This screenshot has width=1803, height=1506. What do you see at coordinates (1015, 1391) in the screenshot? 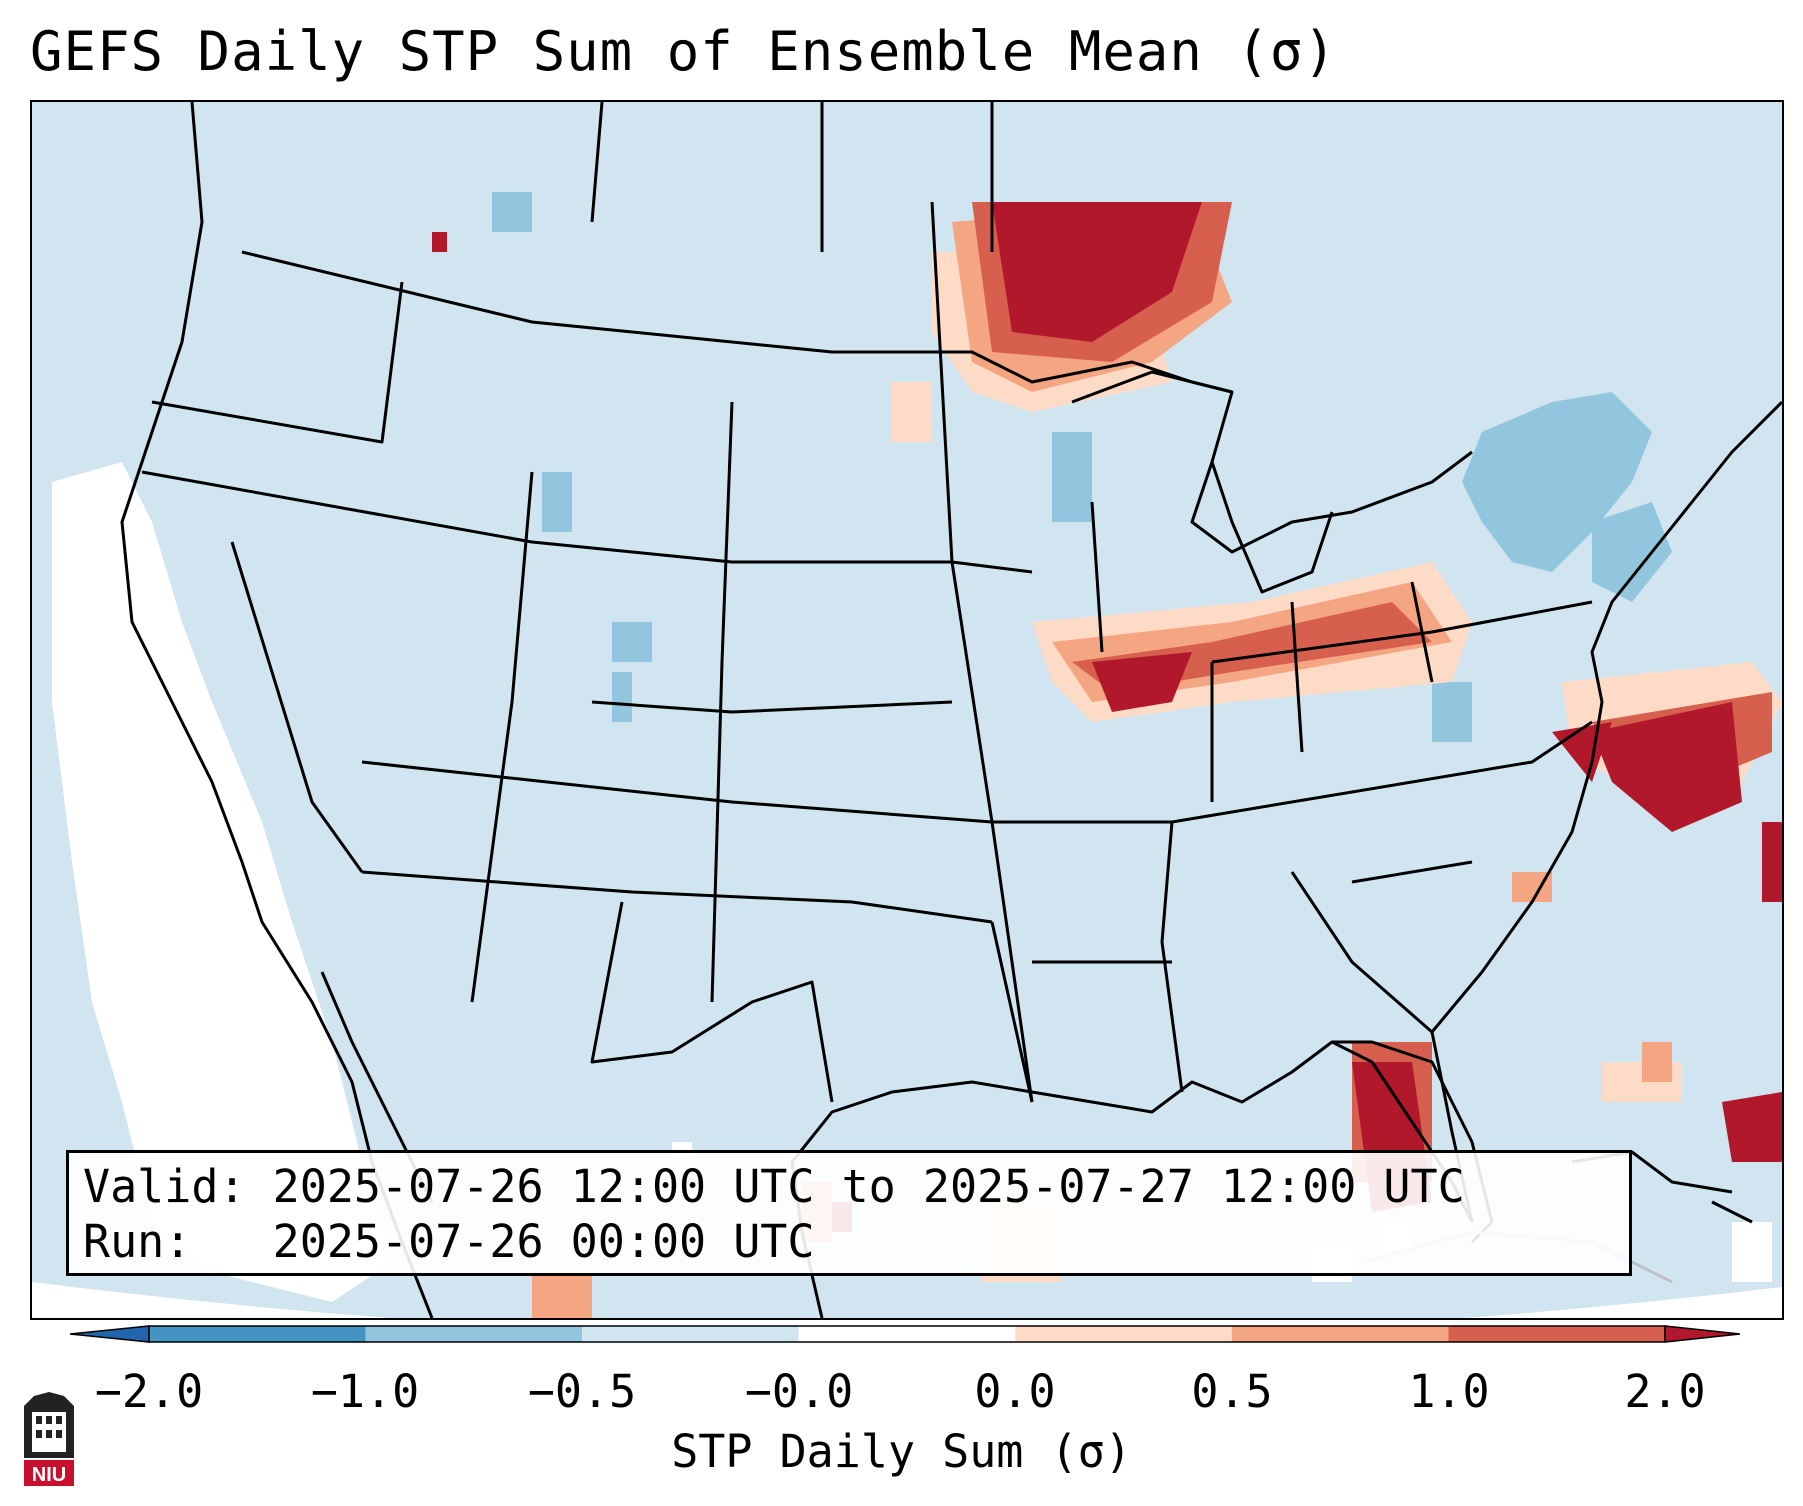
I see `colorbar-tick-label: 0.0` at bounding box center [1015, 1391].